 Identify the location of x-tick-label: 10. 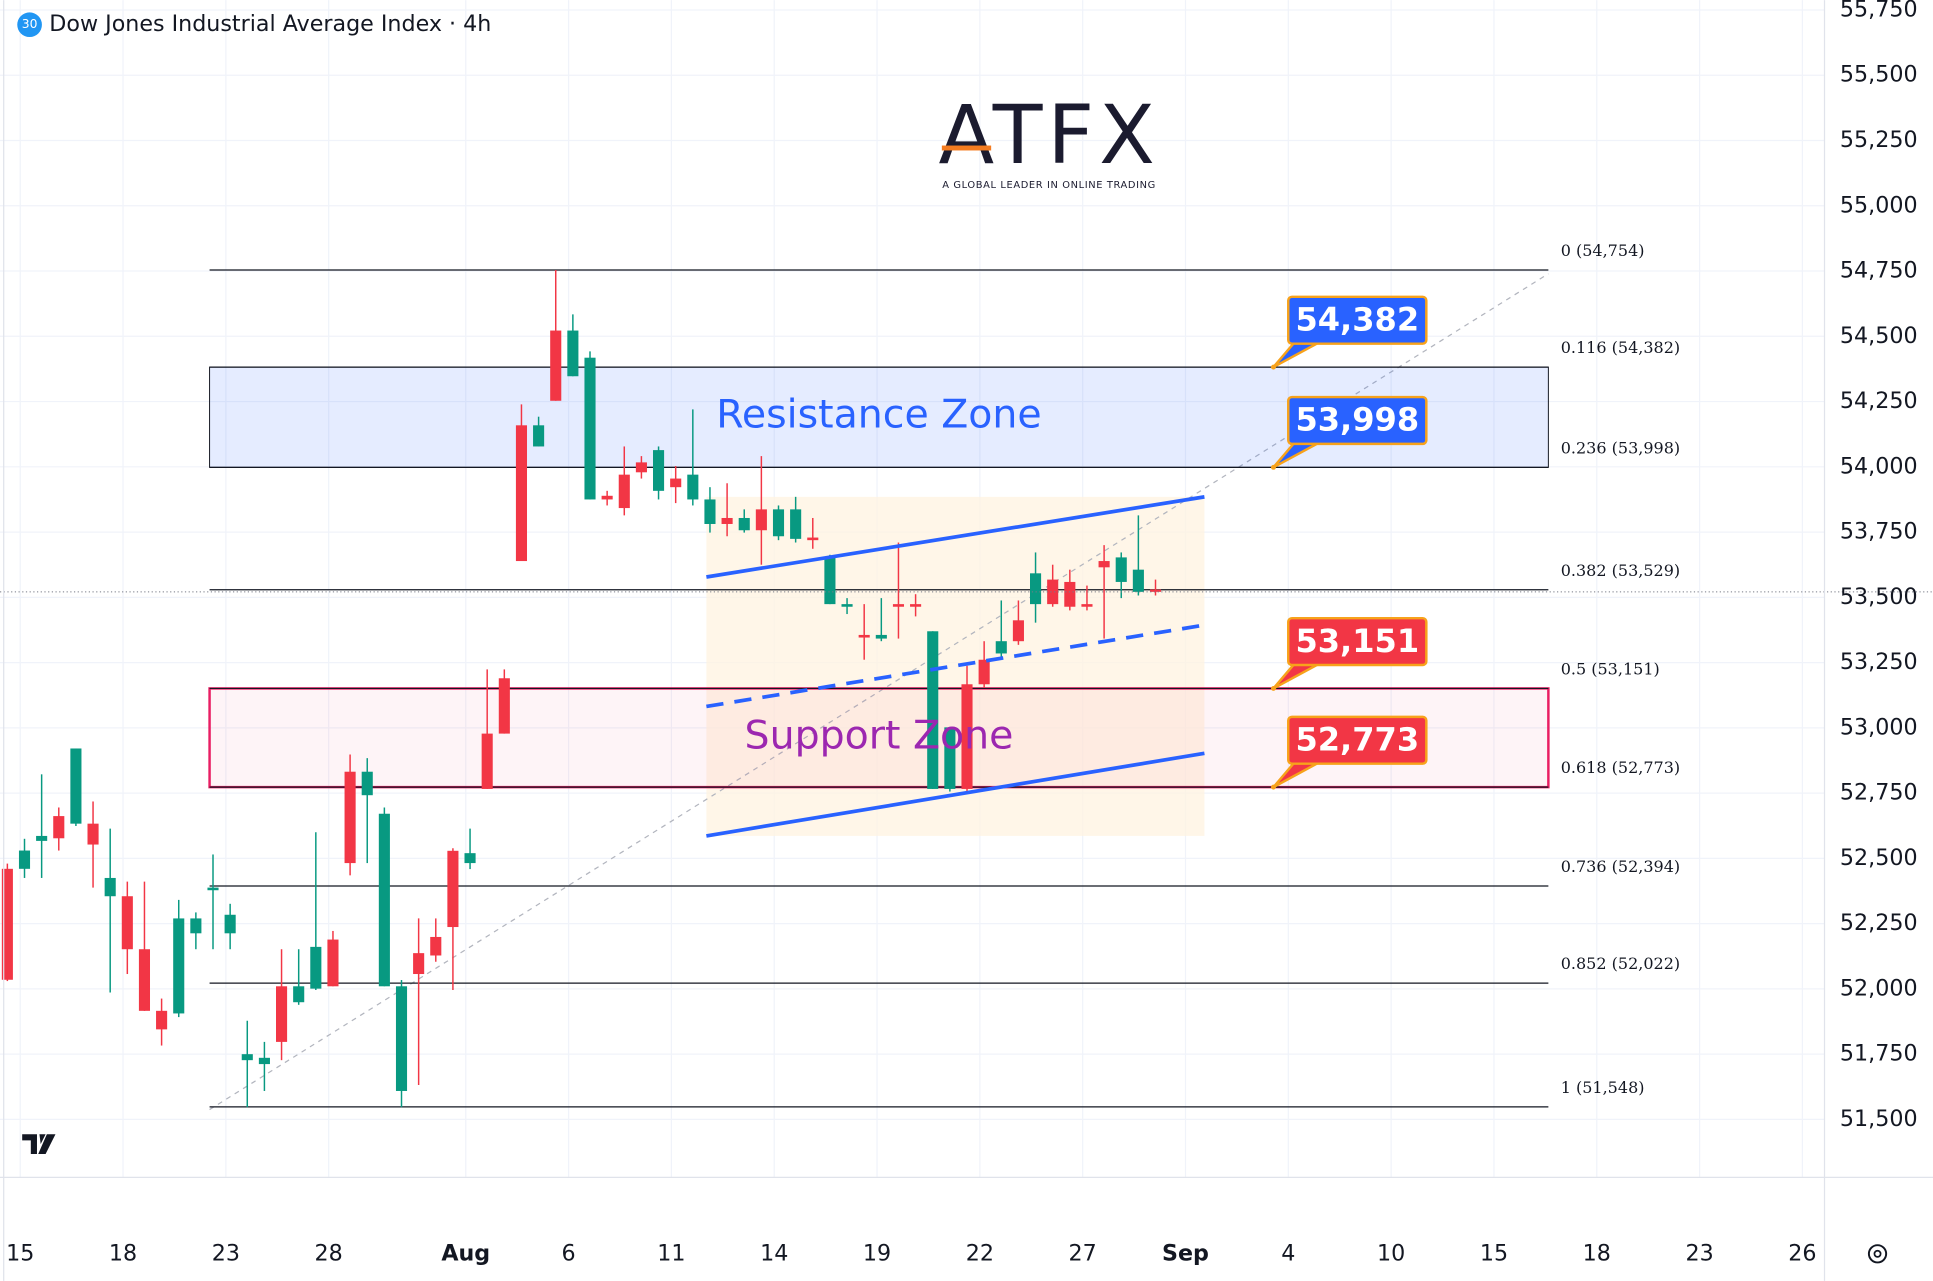
(1391, 1253).